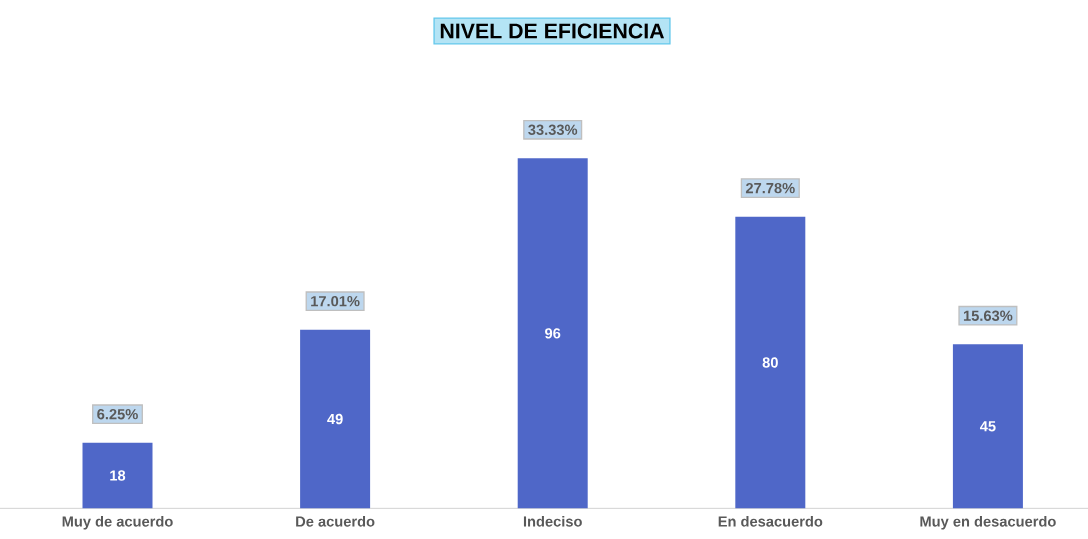 The image size is (1088, 539). What do you see at coordinates (988, 315) in the screenshot?
I see `annotation: 15.63%` at bounding box center [988, 315].